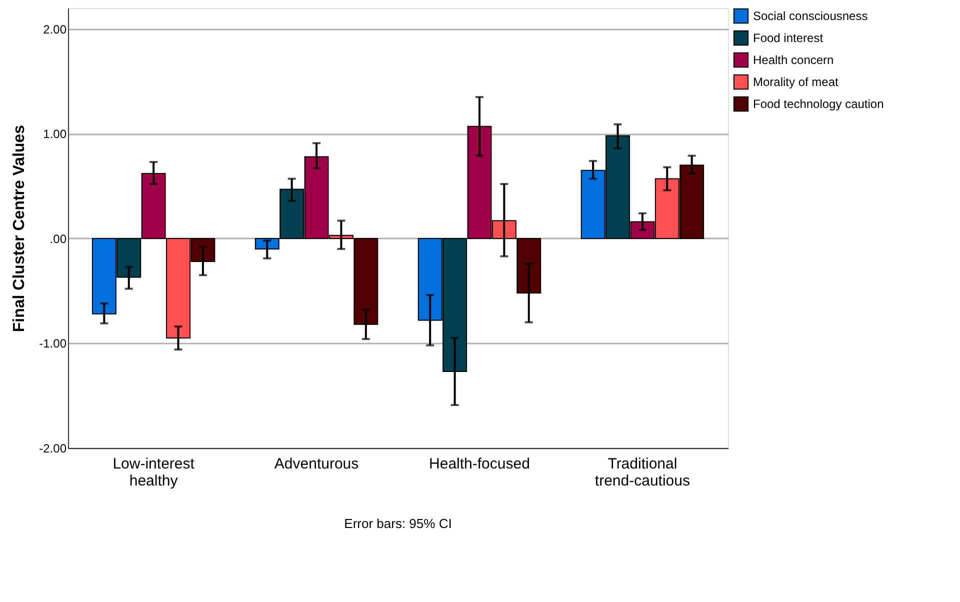  What do you see at coordinates (58, 239) in the screenshot?
I see `y-tick-label: .00` at bounding box center [58, 239].